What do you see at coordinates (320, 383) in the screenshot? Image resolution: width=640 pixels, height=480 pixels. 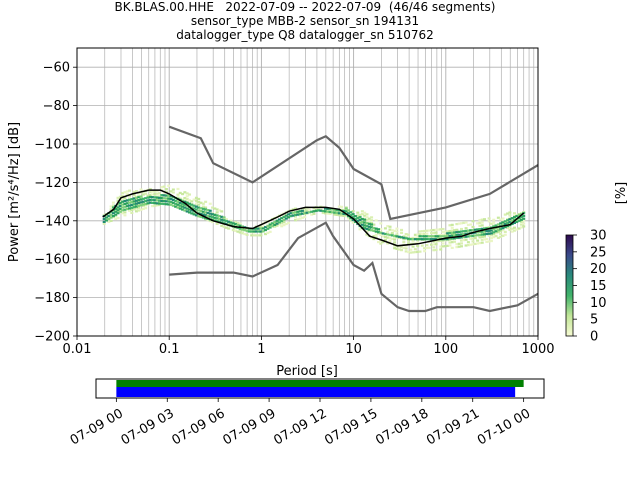 I see `timeline-data-bar` at bounding box center [320, 383].